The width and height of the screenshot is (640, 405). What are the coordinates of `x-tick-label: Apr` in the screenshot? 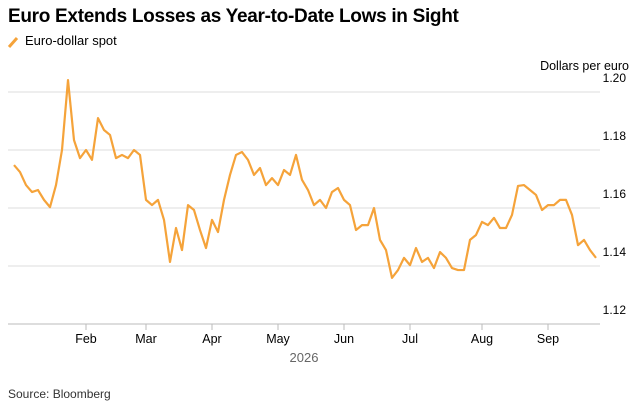 It's located at (211, 339).